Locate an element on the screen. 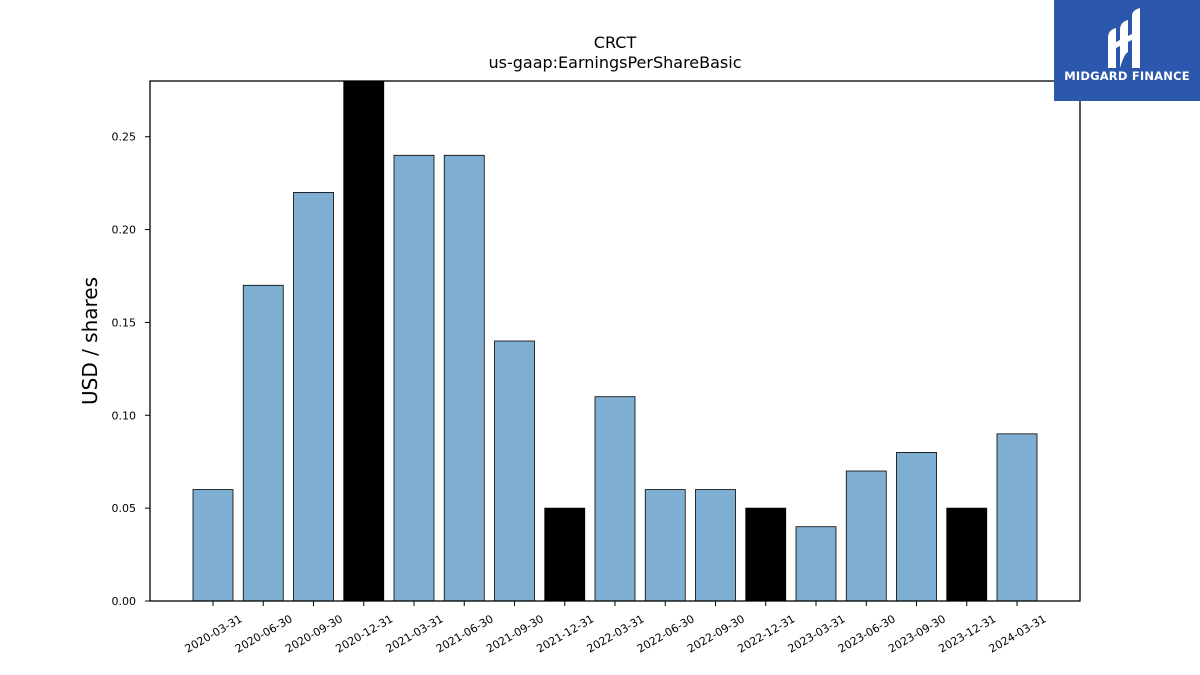 This screenshot has height=675, width=1200. y-tick-label: 0.25 is located at coordinates (124, 137).